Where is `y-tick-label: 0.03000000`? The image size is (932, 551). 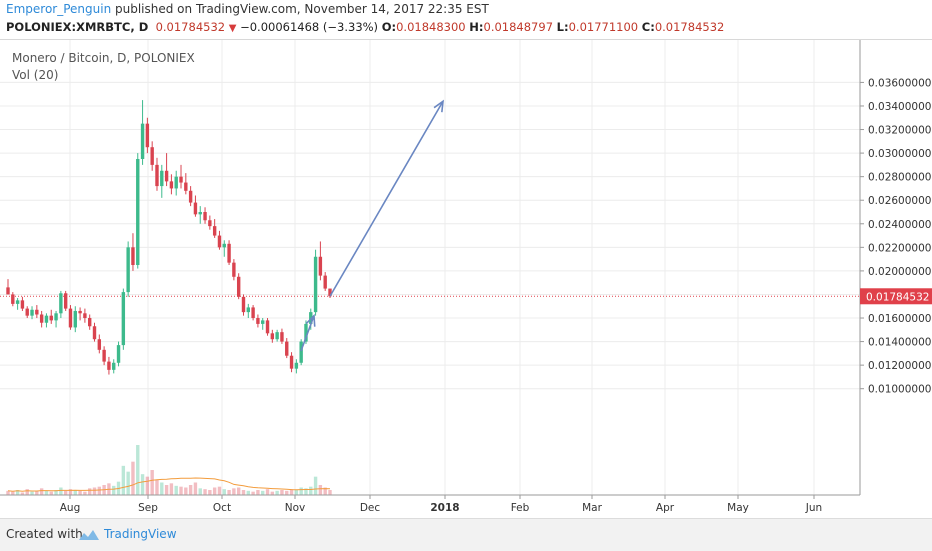 y-tick-label: 0.03000000 is located at coordinates (899, 154).